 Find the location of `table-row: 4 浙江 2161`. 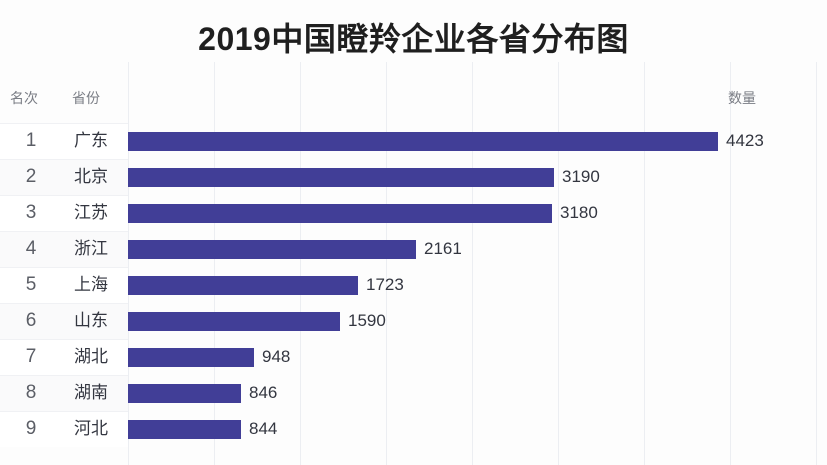

table-row: 4 浙江 2161 is located at coordinates (413, 249).